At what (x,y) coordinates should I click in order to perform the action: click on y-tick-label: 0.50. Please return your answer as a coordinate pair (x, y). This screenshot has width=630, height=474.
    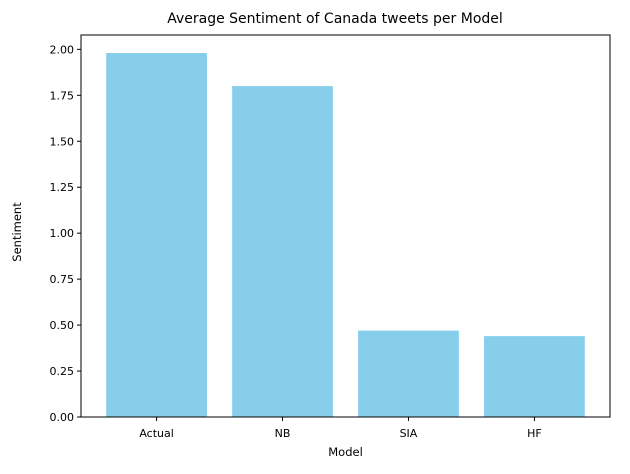
    Looking at the image, I should click on (62, 325).